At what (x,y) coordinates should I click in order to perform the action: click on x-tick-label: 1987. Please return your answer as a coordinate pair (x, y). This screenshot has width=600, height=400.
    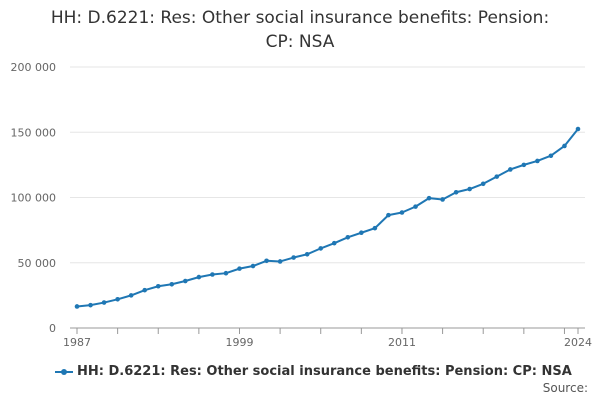
    Looking at the image, I should click on (77, 342).